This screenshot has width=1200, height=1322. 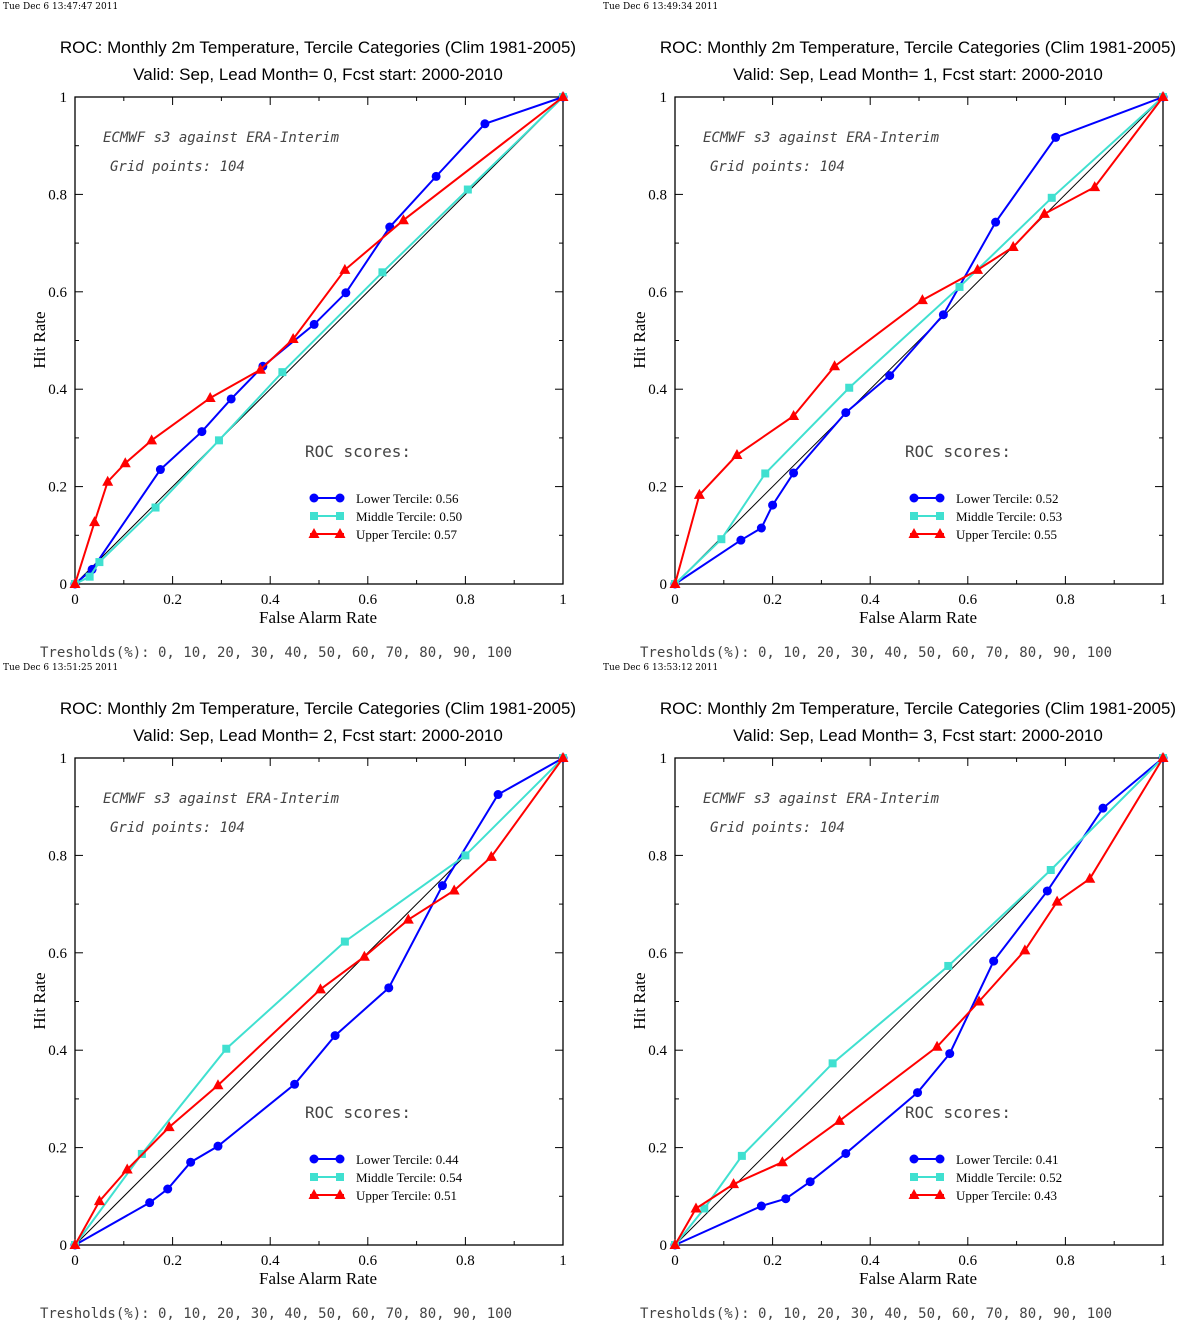 I want to click on timestamp: Tue Dec 6 13:53:12 2011, so click(x=660, y=668).